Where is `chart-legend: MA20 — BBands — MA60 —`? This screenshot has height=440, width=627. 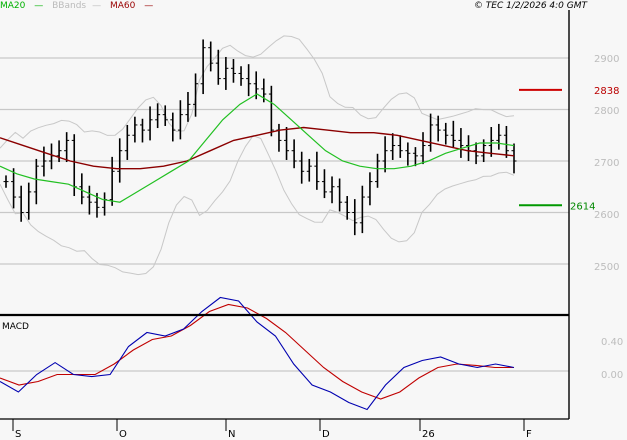 chart-legend: MA20 — BBands — MA60 — is located at coordinates (79, 6).